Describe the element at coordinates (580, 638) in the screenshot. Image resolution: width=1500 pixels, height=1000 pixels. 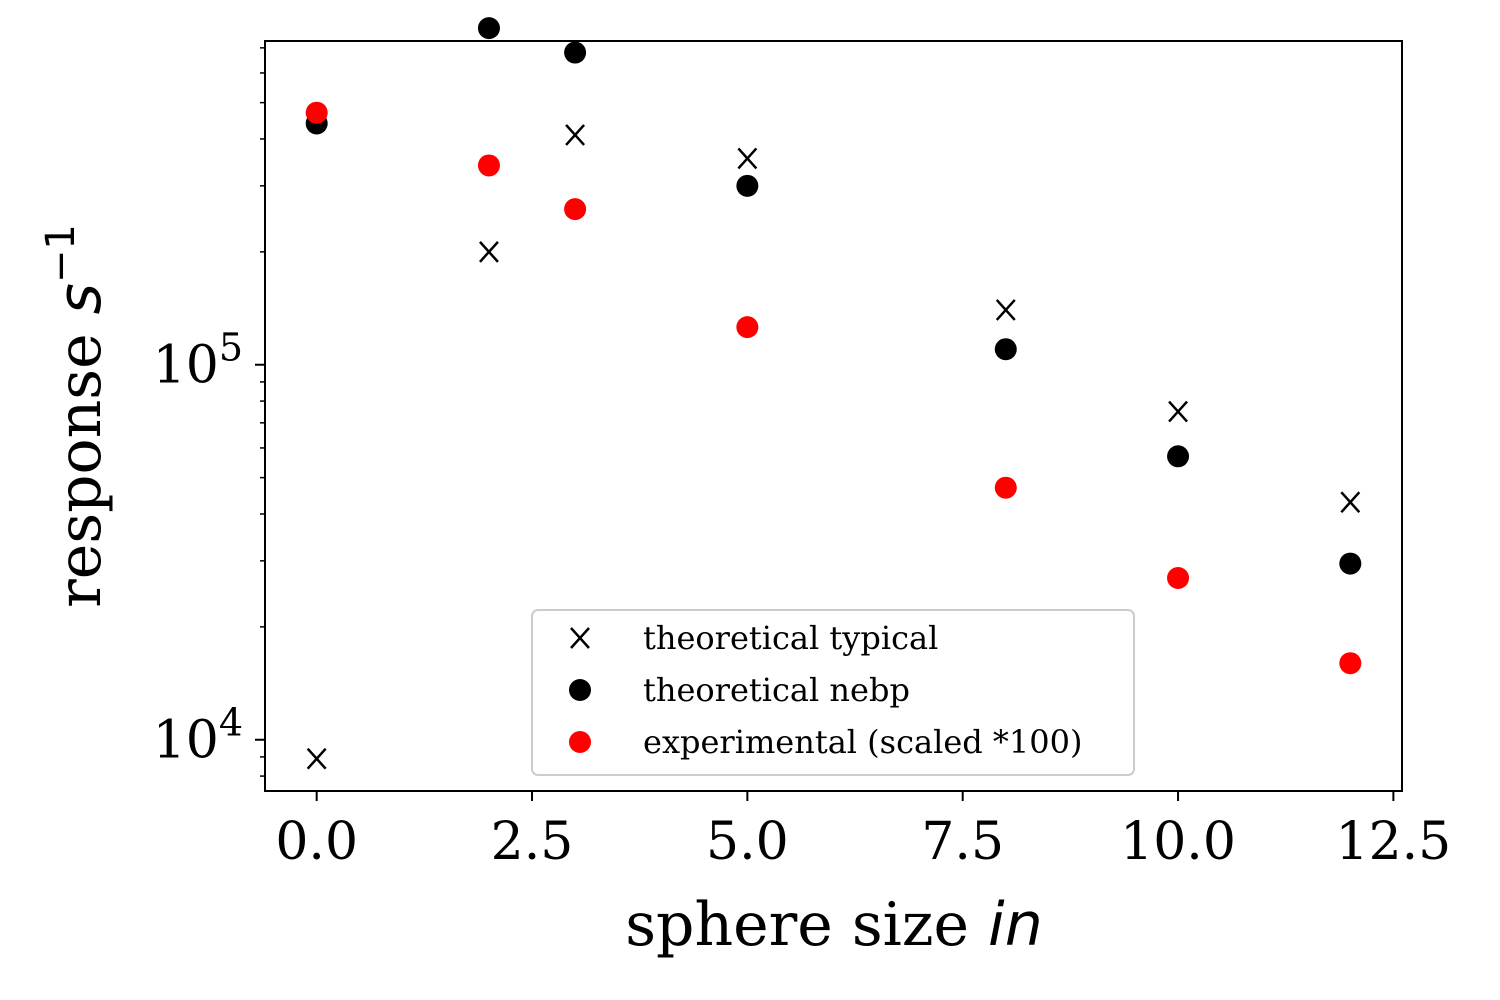
I see `legend-marker-x` at that location.